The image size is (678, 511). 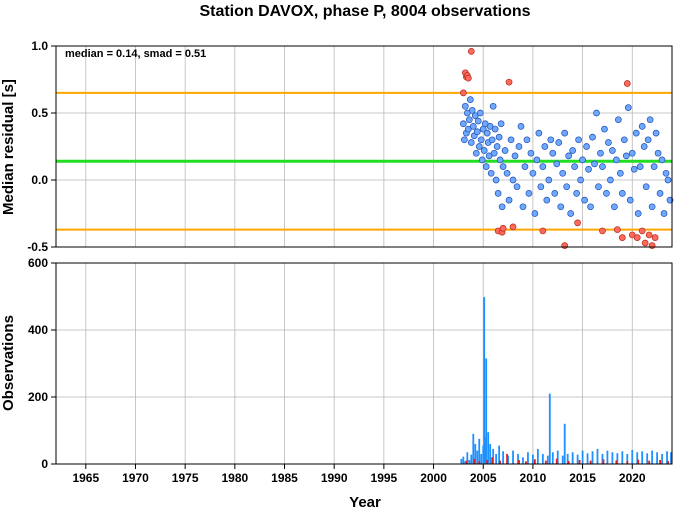 What do you see at coordinates (384, 478) in the screenshot?
I see `x-tick-label: 1995` at bounding box center [384, 478].